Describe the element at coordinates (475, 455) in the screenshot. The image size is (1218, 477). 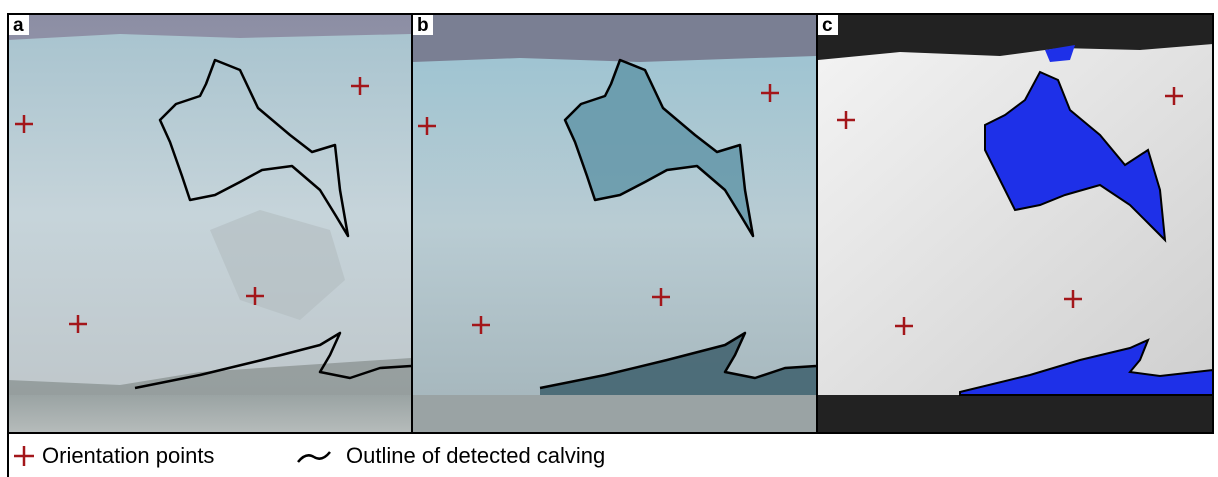
I see `legend-text: Outline of detected calving` at that location.